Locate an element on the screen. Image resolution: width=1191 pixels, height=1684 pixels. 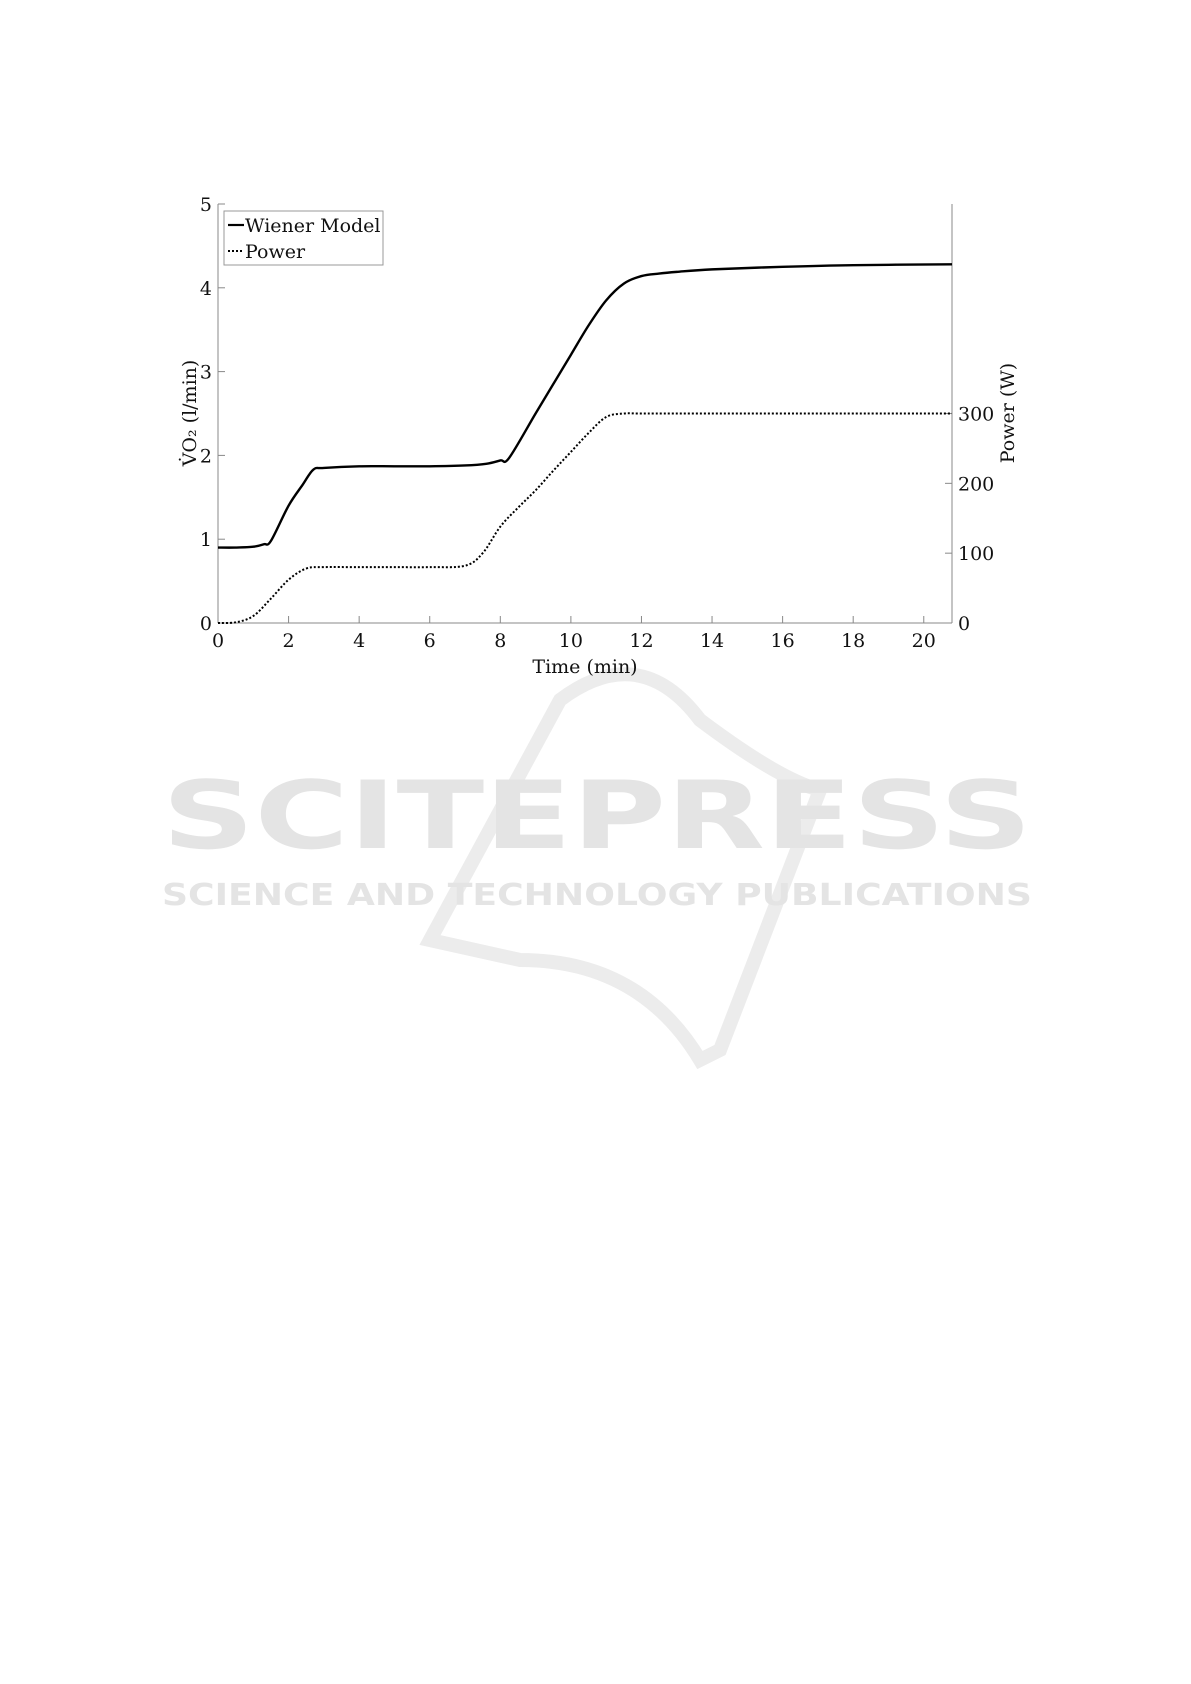
legend-label-power: Power is located at coordinates (275, 252).